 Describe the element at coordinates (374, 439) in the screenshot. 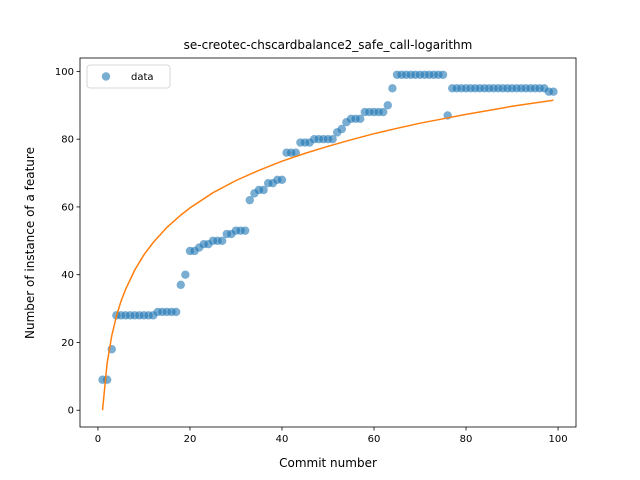

I see `x-tick-label: 60` at that location.